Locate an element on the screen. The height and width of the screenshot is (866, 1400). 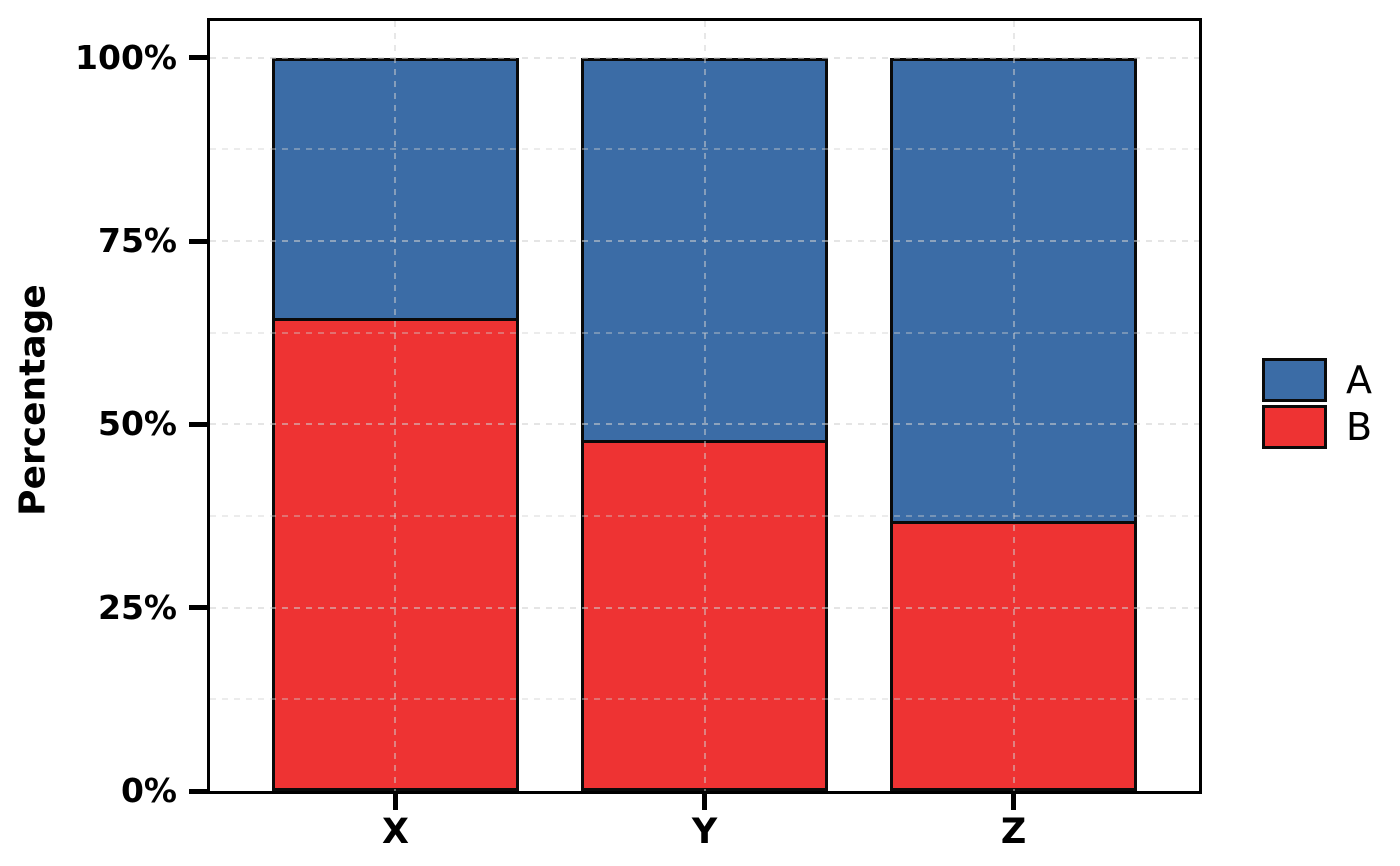
x-tick-mark-Z is located at coordinates (1014, 802).